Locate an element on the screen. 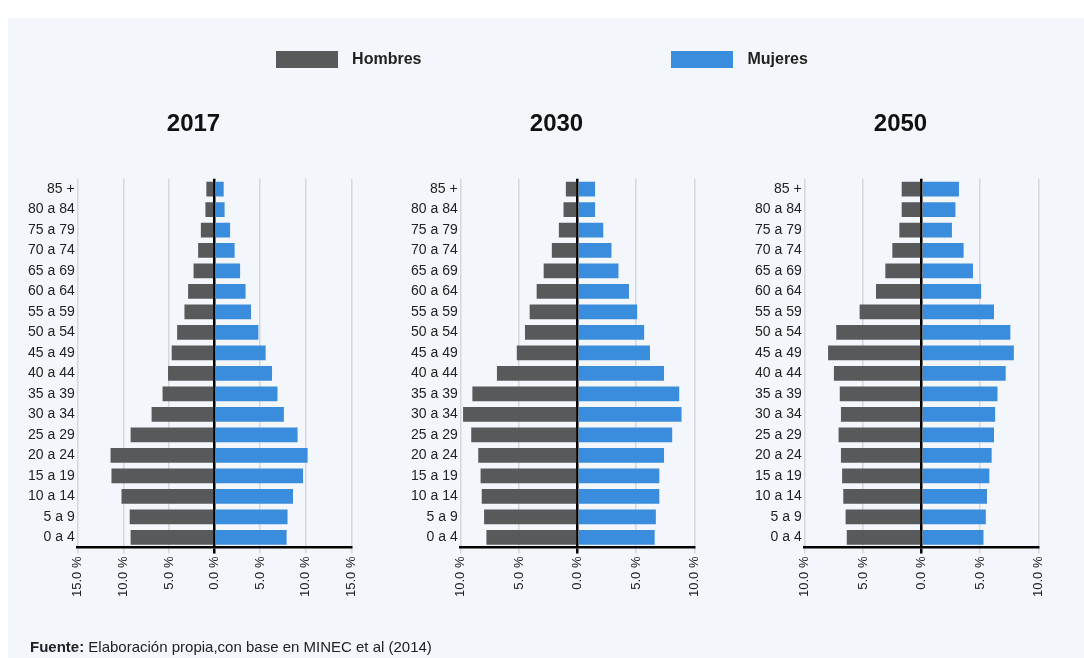 The height and width of the screenshot is (658, 1084). y-tick-label: 40 a 44 is located at coordinates (51, 372).